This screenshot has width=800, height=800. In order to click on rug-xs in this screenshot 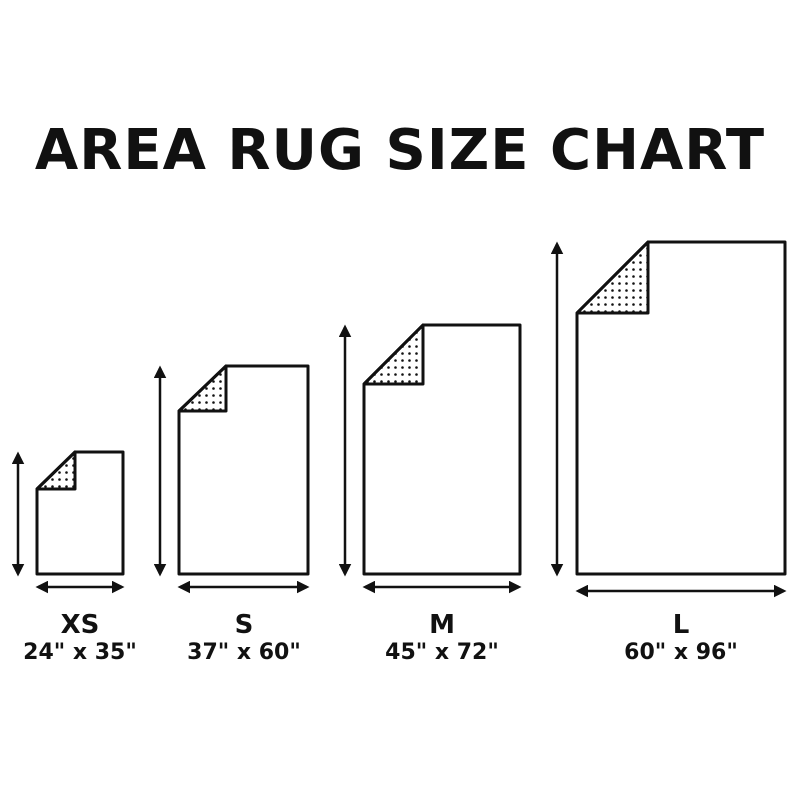, I will do `click(80, 513)`.